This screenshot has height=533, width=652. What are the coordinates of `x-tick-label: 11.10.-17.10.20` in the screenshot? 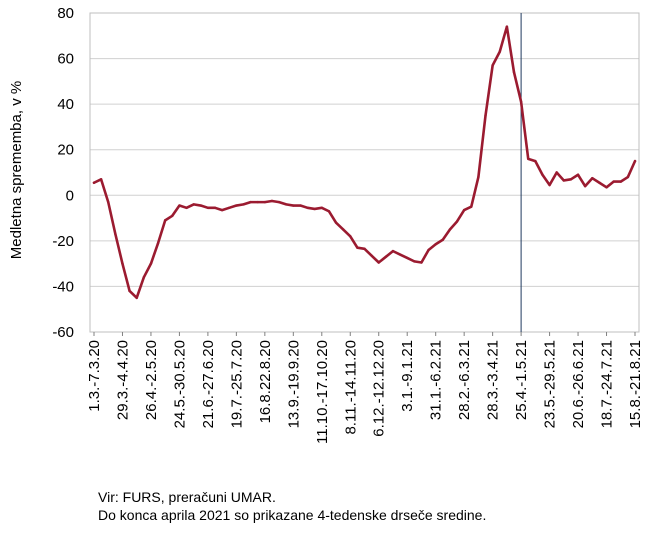 It's located at (322, 392).